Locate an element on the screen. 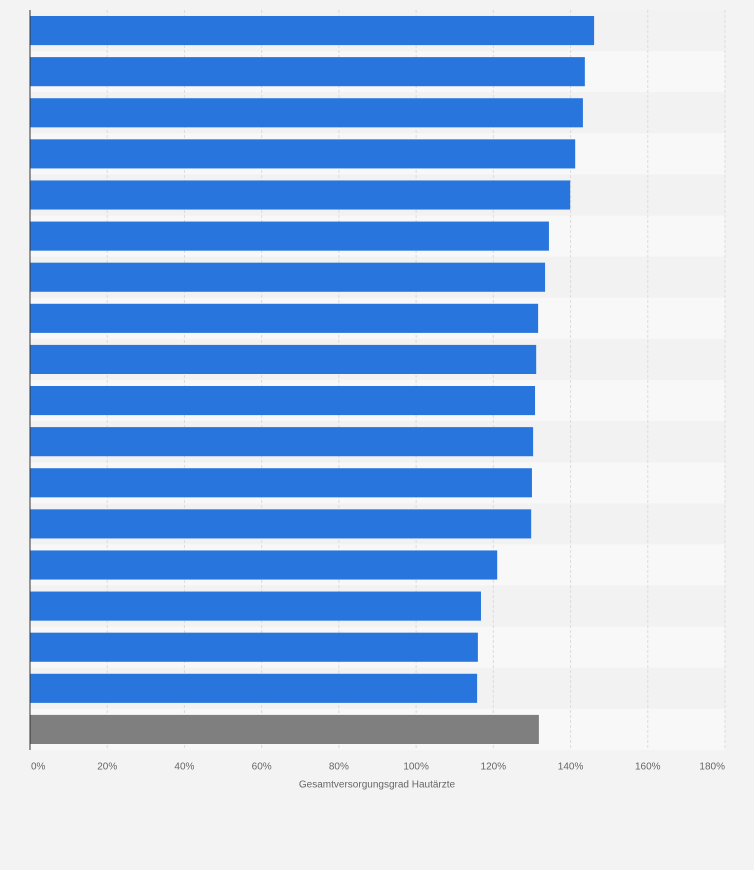 This screenshot has width=754, height=870. x-tick-label: 180% is located at coordinates (712, 767).